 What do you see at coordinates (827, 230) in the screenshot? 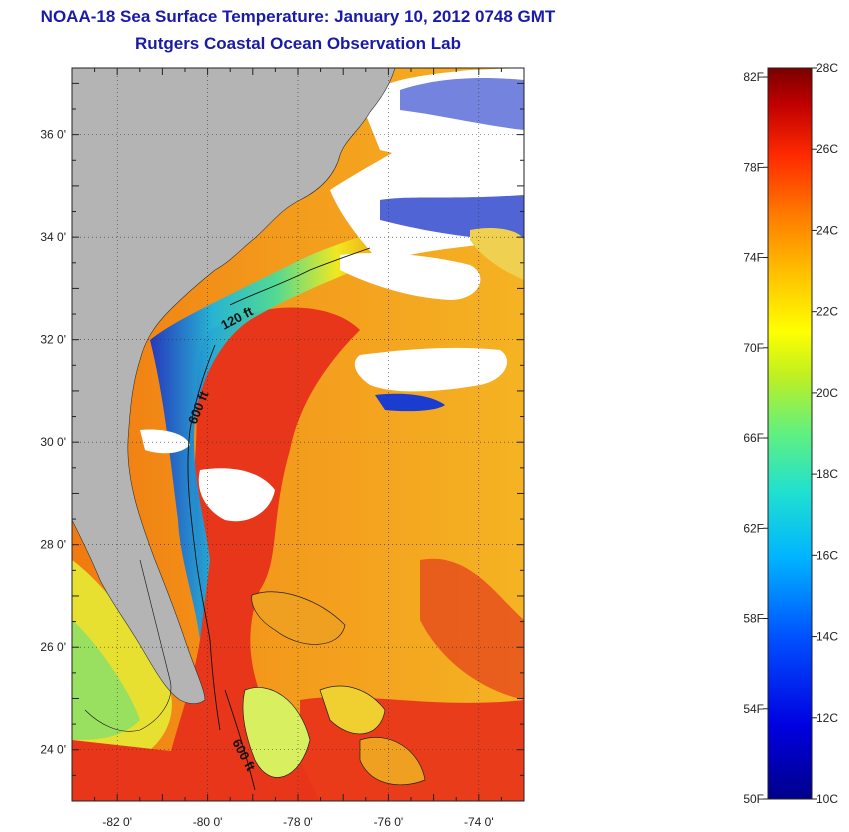
I see `colorbar-c-label: 24C` at bounding box center [827, 230].